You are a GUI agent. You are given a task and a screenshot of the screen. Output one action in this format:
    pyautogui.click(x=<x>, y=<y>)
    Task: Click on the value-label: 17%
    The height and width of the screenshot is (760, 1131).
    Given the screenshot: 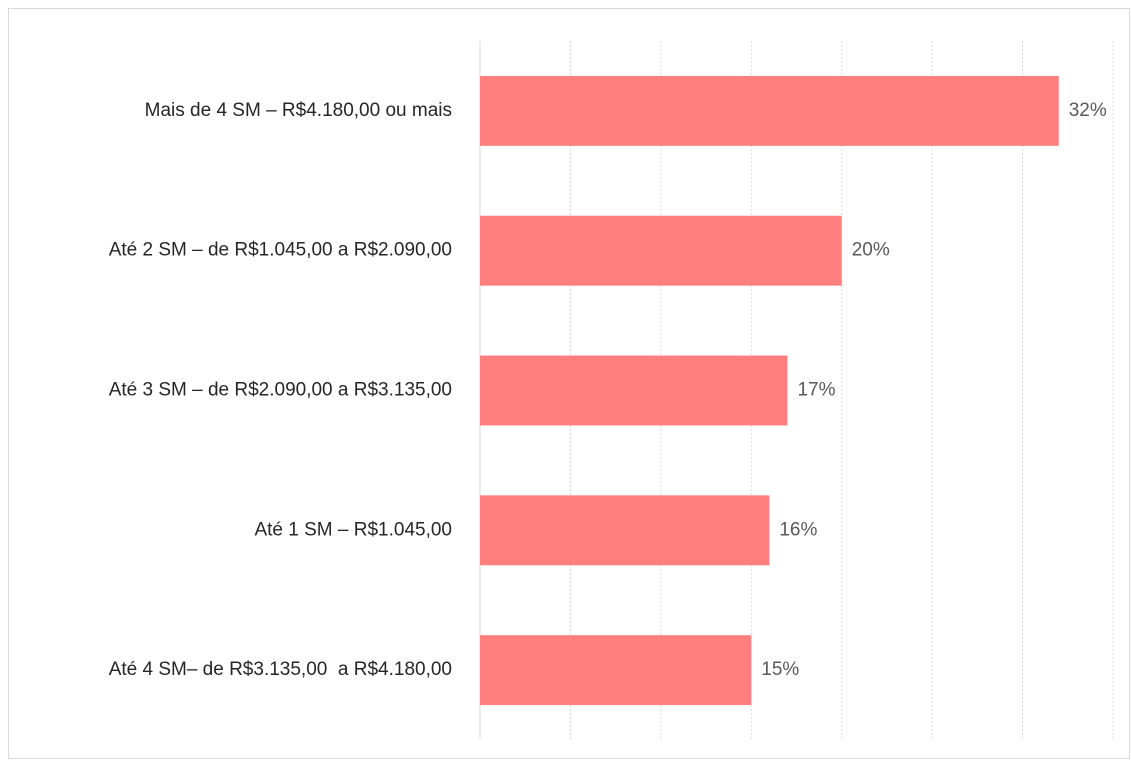 What is the action you would take?
    pyautogui.click(x=816, y=390)
    